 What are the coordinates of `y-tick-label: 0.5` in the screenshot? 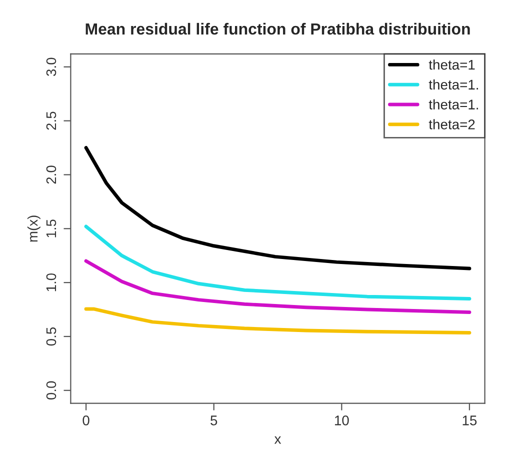 It's located at (51, 336).